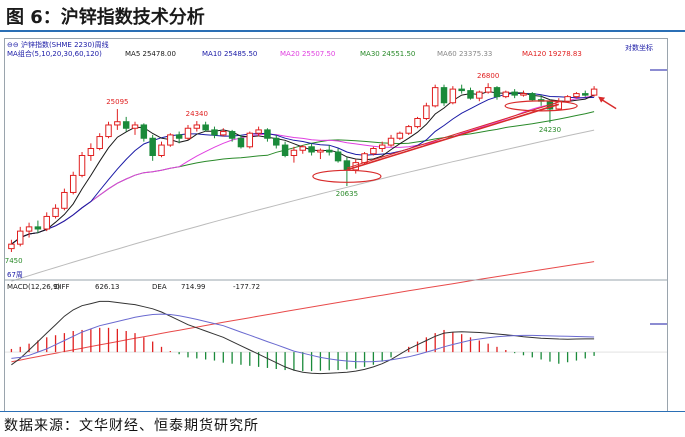 Image resolution: width=685 pixels, height=437 pixels. I want to click on ma-legend-item: MA5 25478.00, so click(150, 54).